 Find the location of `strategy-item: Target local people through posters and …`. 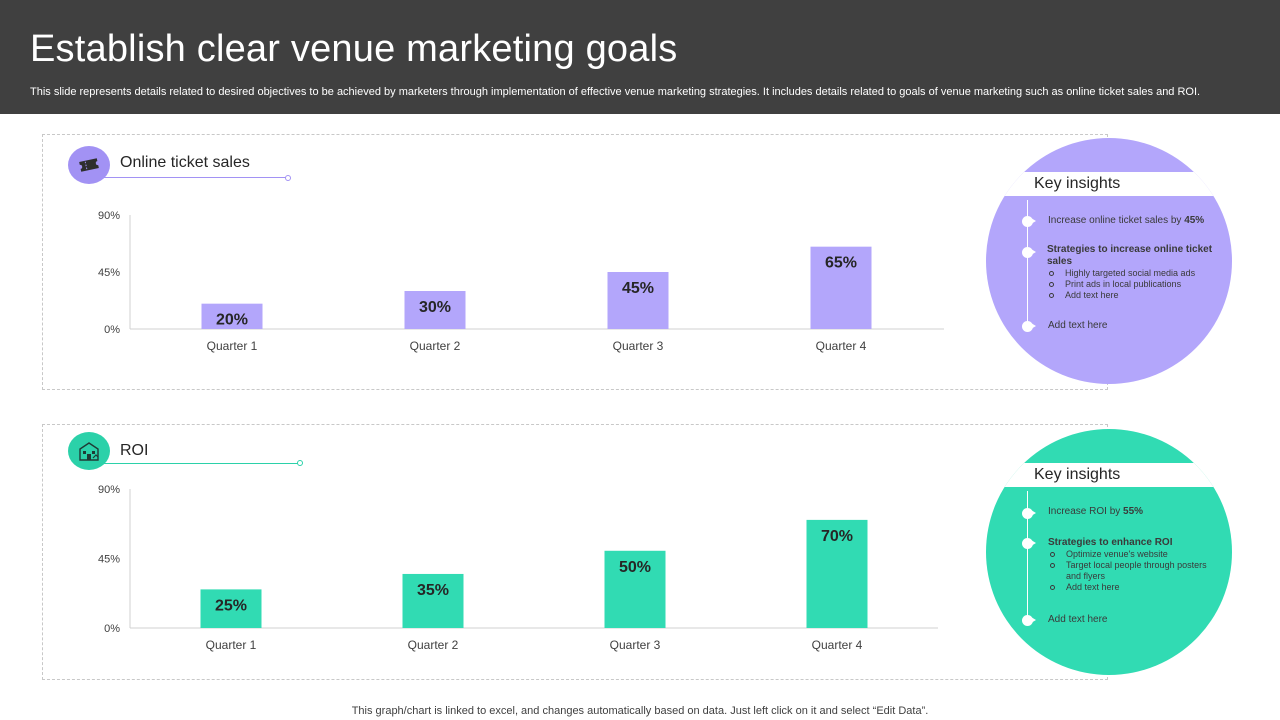

strategy-item: Target local people through posters and … is located at coordinates (1132, 571).